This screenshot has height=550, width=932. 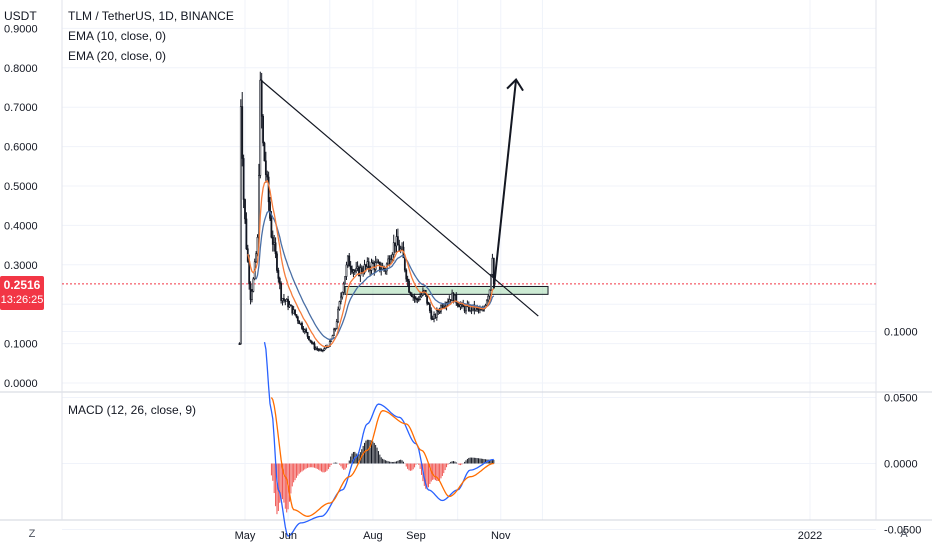 I want to click on macd-tick-label: -0.0500, so click(x=902, y=531).